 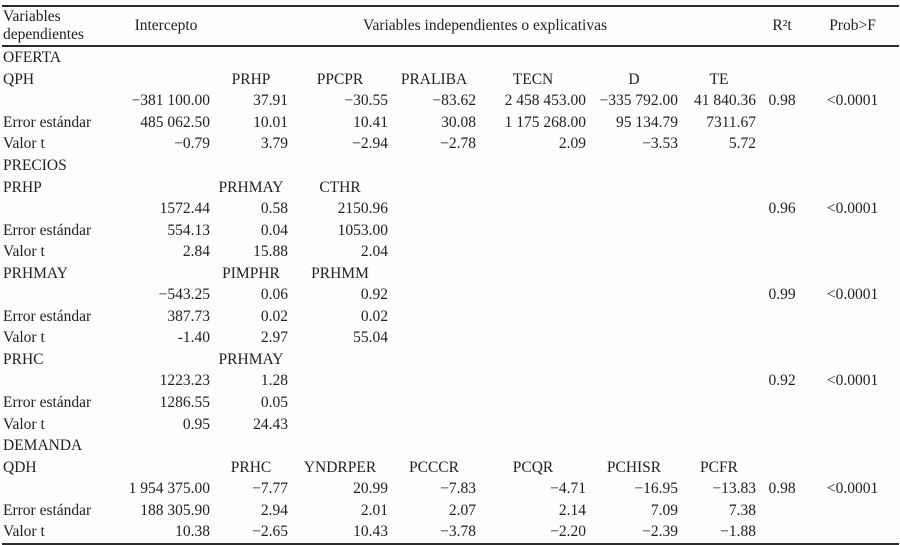 What do you see at coordinates (362, 230) in the screenshot?
I see `stderr-value: 1053.00` at bounding box center [362, 230].